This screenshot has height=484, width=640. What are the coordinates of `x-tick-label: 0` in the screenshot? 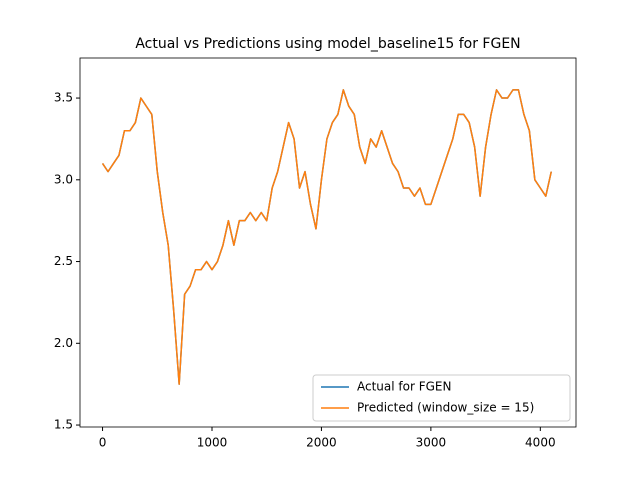 It's located at (103, 443).